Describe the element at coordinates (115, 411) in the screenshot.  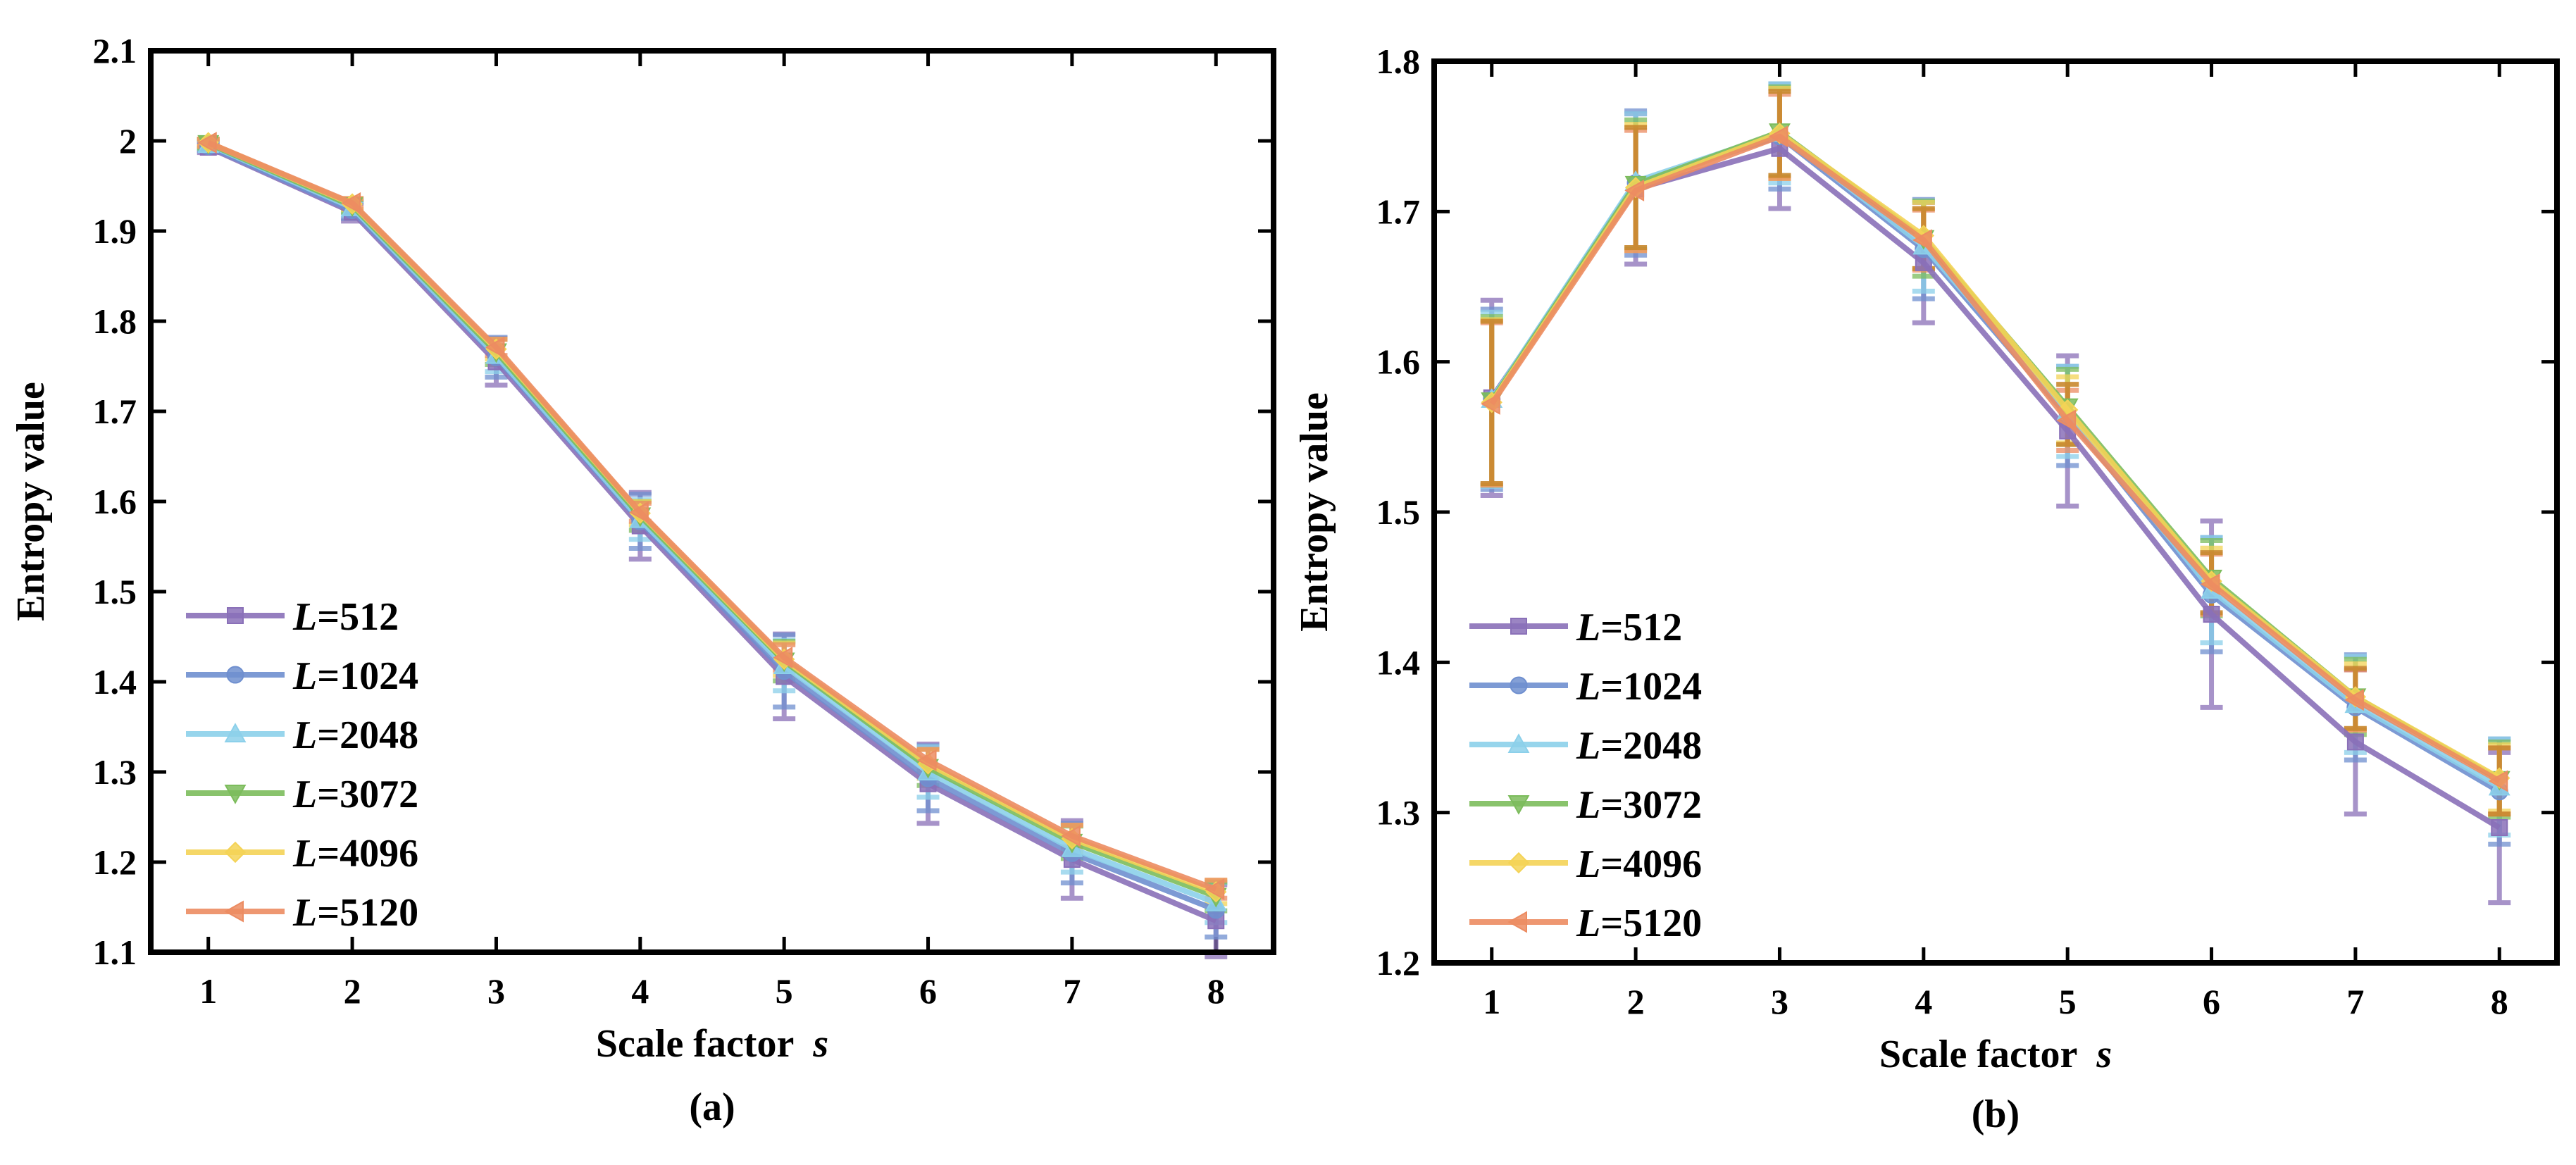
I see `y-tick-label: 1.7` at that location.